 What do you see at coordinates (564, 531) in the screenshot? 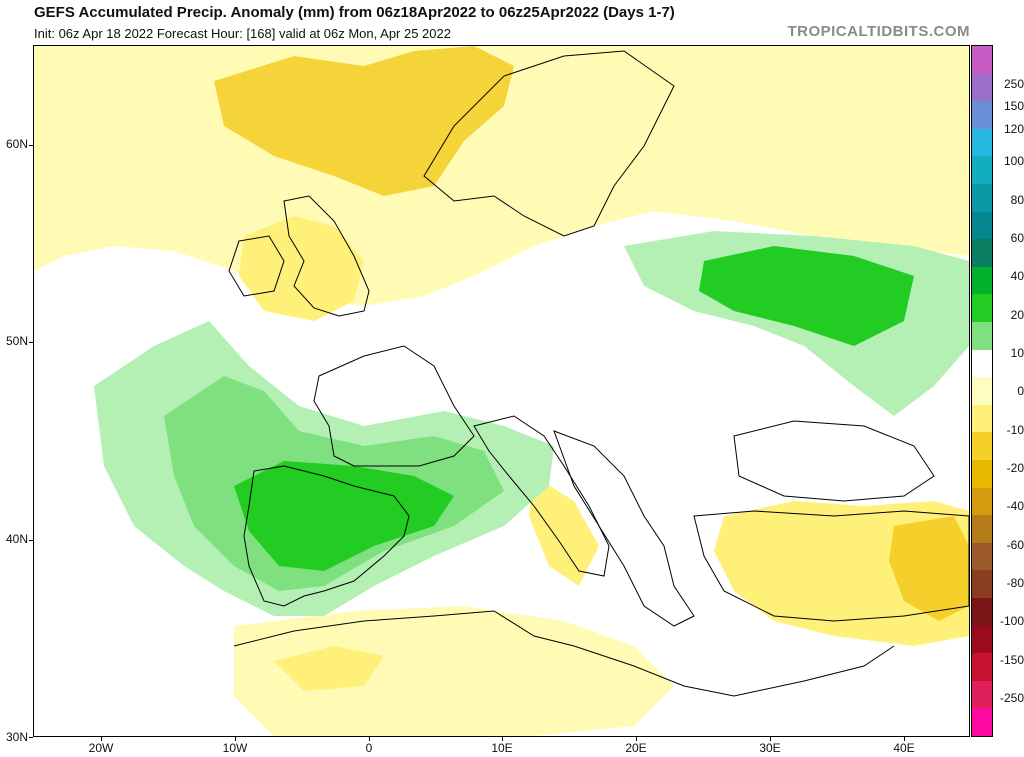
I see `dry-anomaly-italy` at bounding box center [564, 531].